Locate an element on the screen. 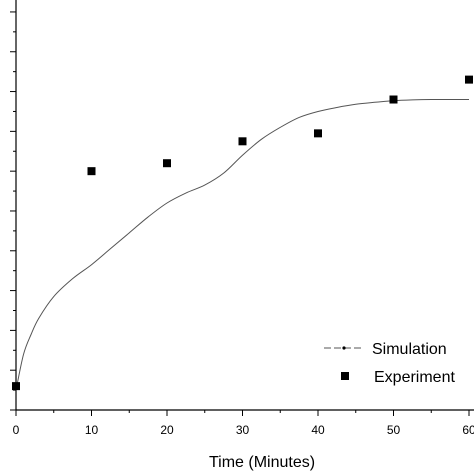  x-axis-title: Time (Minutes) is located at coordinates (262, 462).